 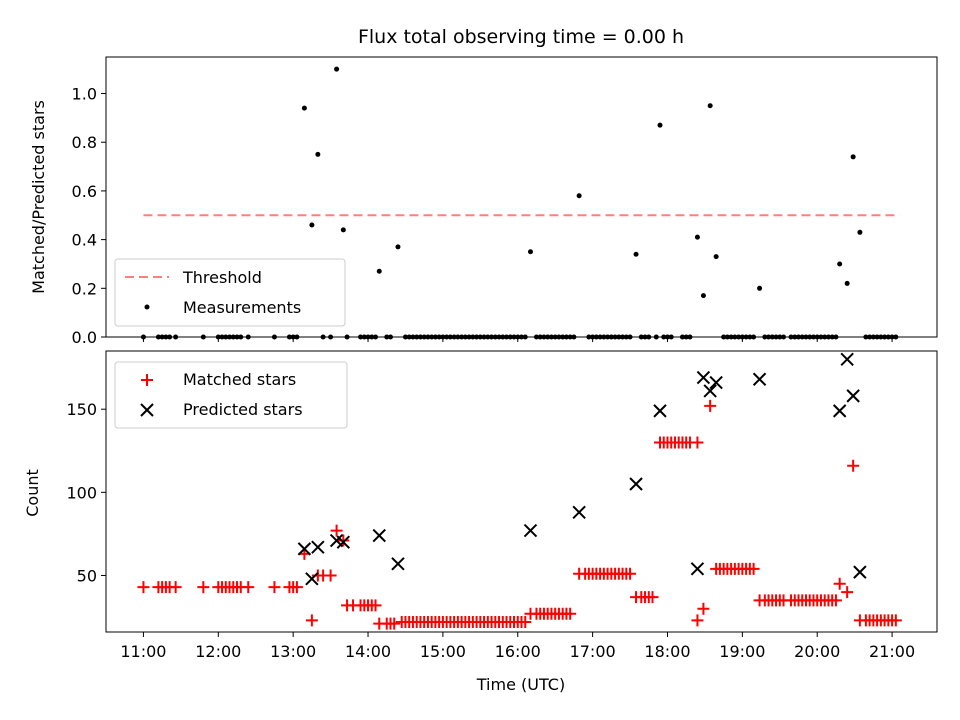 I want to click on bottom-y-tick-label: 150, so click(x=81, y=409).